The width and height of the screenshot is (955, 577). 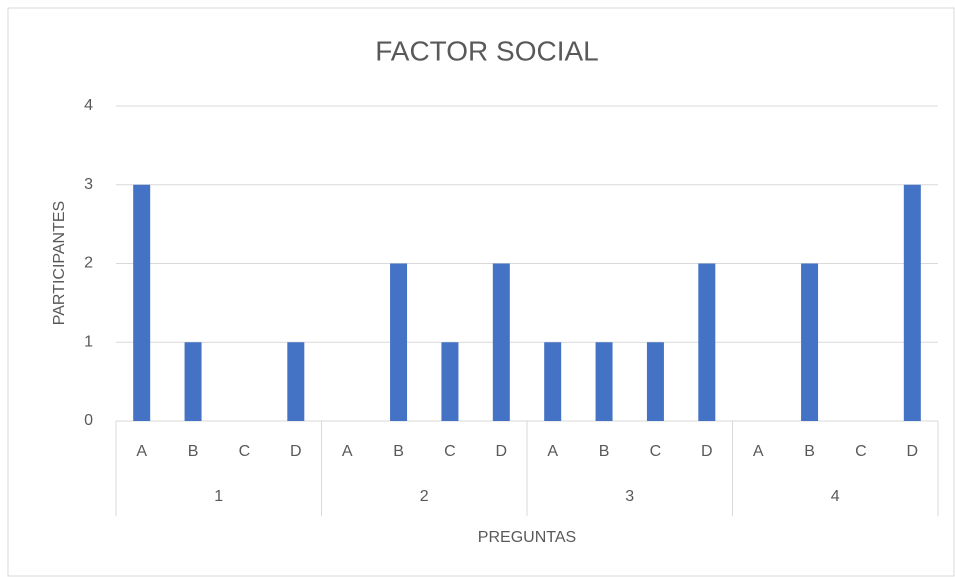 What do you see at coordinates (424, 496) in the screenshot?
I see `group-label: 2` at bounding box center [424, 496].